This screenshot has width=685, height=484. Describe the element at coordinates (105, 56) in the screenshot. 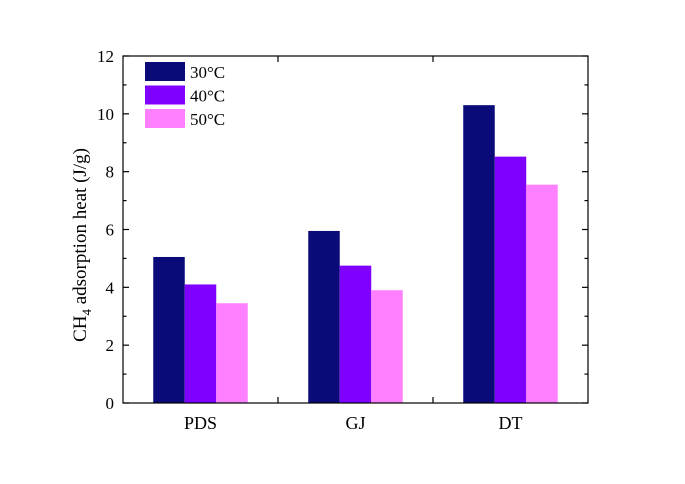

I see `y-tick-label: 12` at that location.